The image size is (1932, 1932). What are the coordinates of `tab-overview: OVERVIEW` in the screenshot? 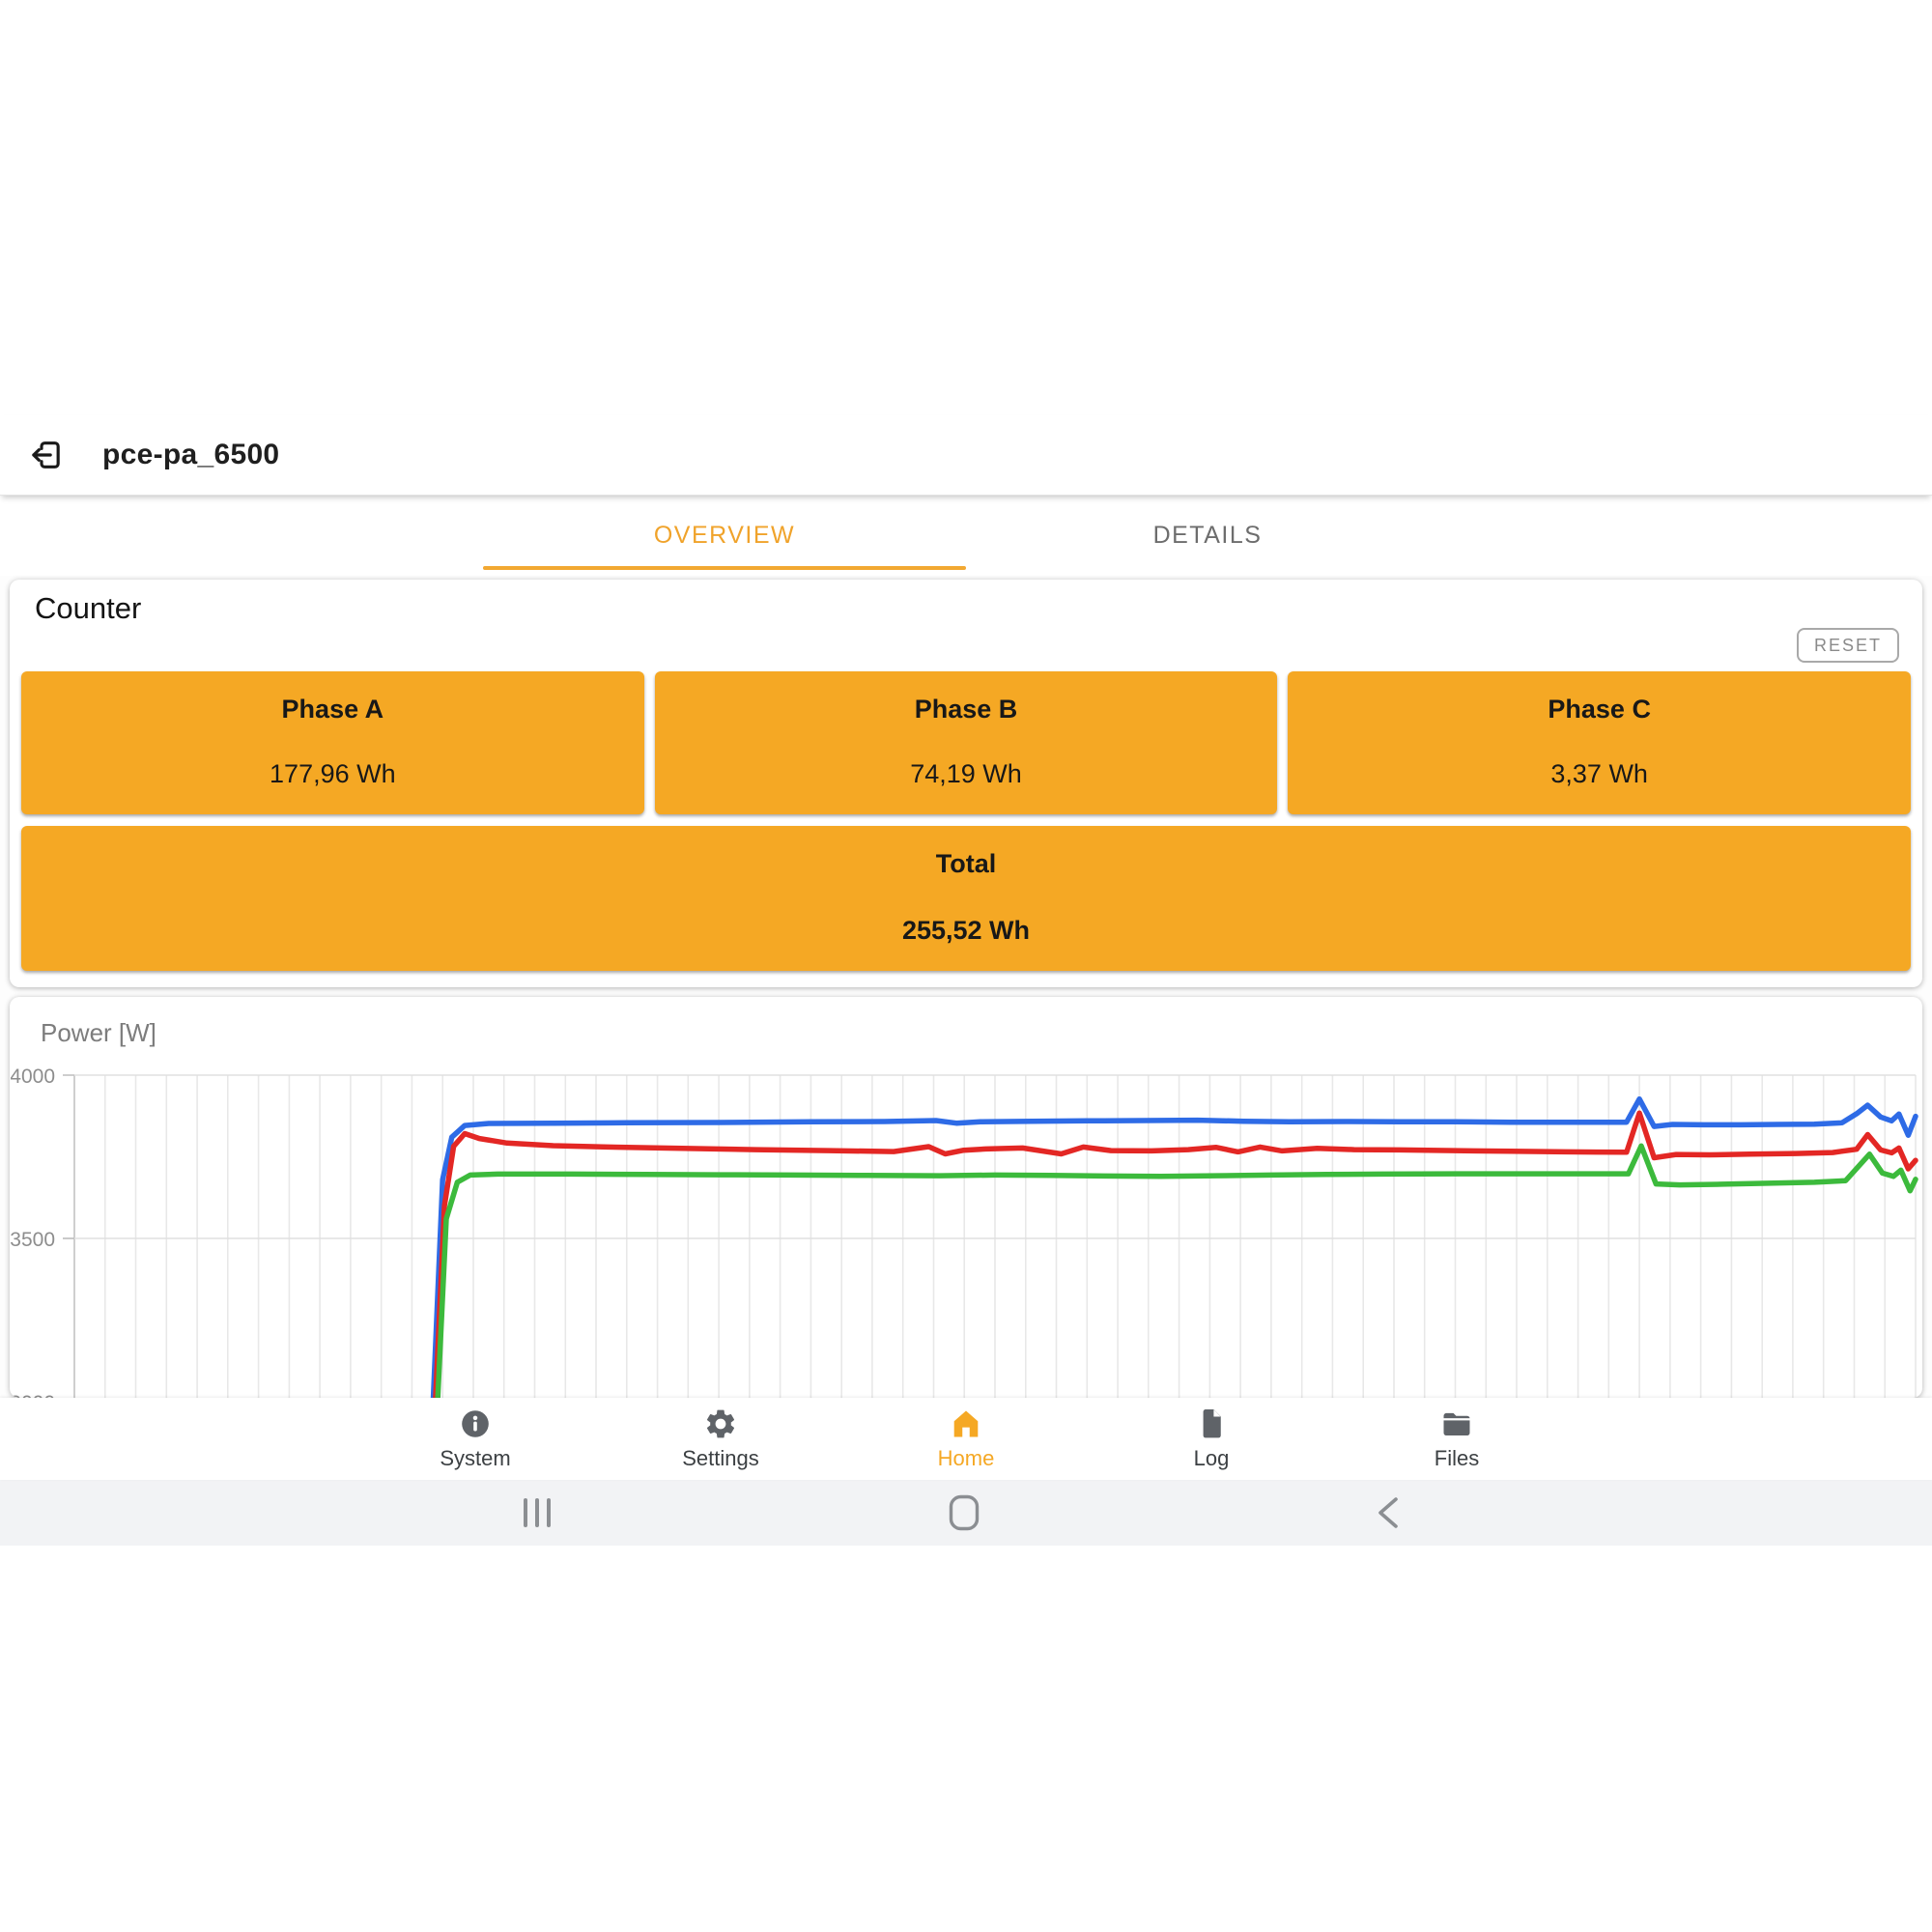 It's located at (724, 535).